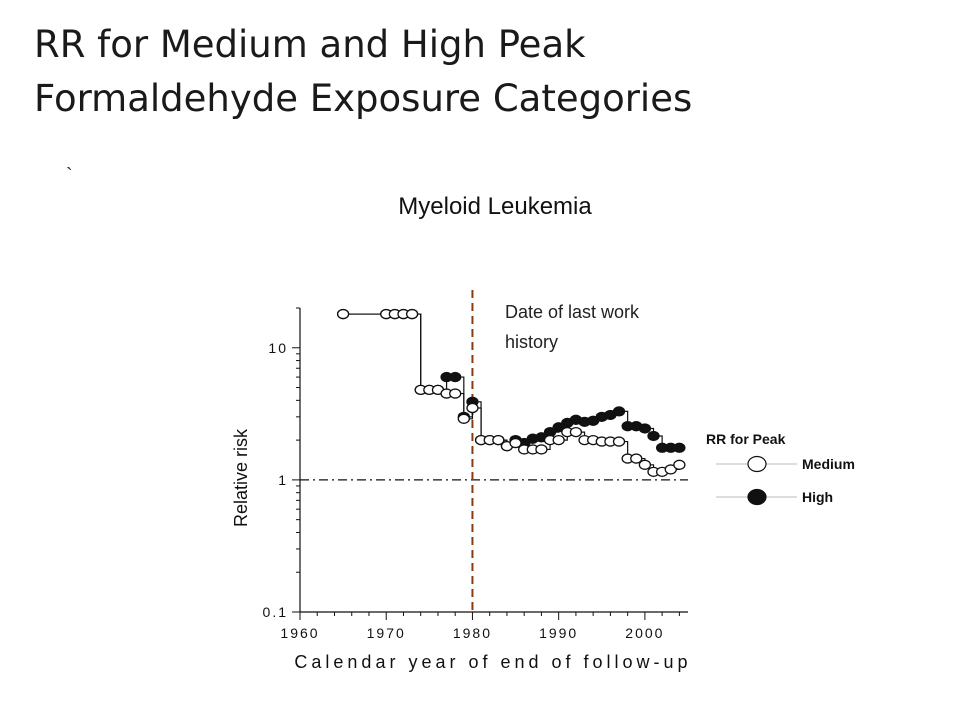  Describe the element at coordinates (572, 312) in the screenshot. I see `vertical-marker-label-1: Date of last work` at that location.